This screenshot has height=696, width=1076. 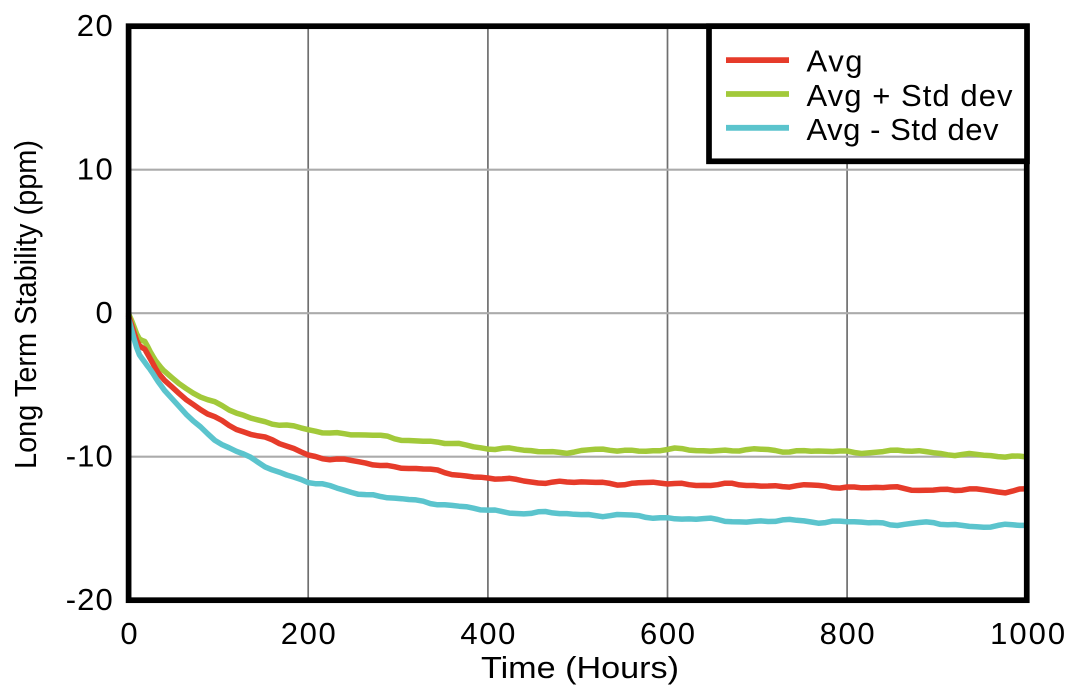 What do you see at coordinates (835, 61) in the screenshot?
I see `svg-text: Avg` at bounding box center [835, 61].